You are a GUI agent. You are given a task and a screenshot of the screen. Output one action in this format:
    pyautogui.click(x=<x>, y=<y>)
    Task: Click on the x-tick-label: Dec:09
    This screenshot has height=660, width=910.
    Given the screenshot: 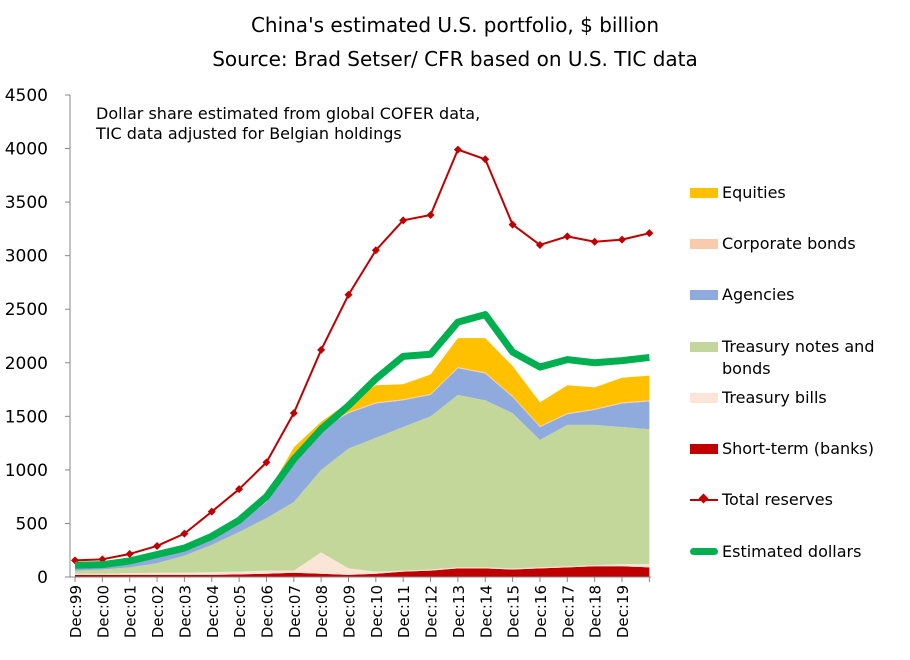 What is the action you would take?
    pyautogui.click(x=350, y=611)
    